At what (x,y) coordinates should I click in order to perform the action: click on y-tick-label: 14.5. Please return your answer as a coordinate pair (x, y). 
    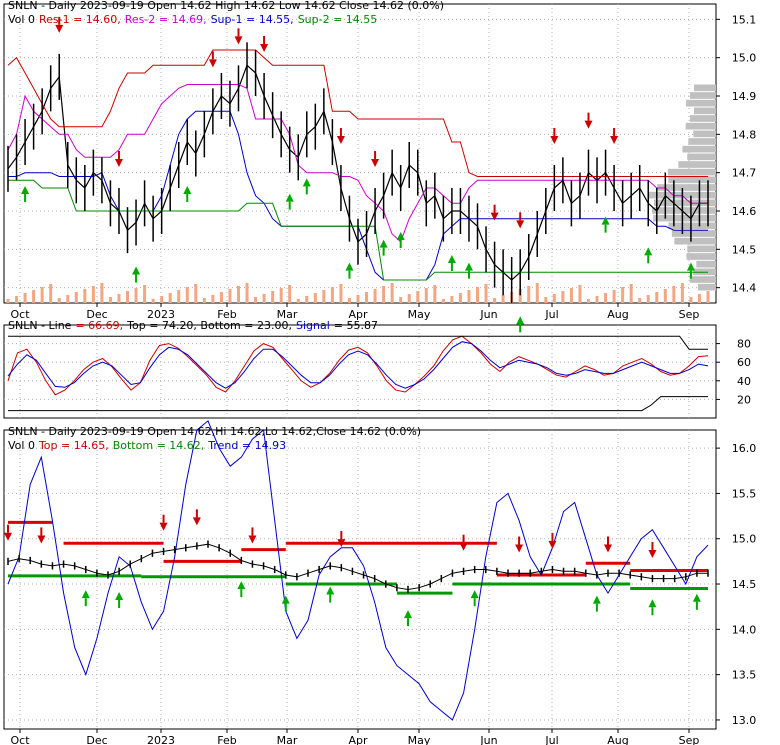
    Looking at the image, I should click on (744, 584).